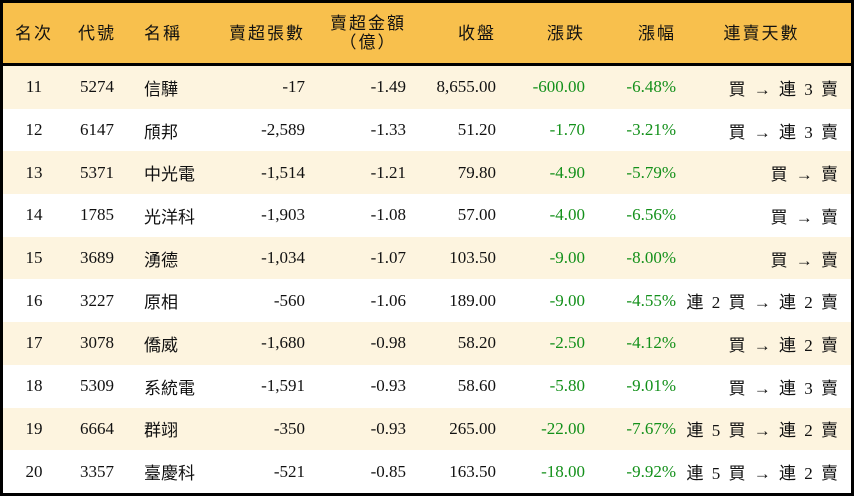  What do you see at coordinates (34, 471) in the screenshot?
I see `cell-rank: 20` at bounding box center [34, 471].